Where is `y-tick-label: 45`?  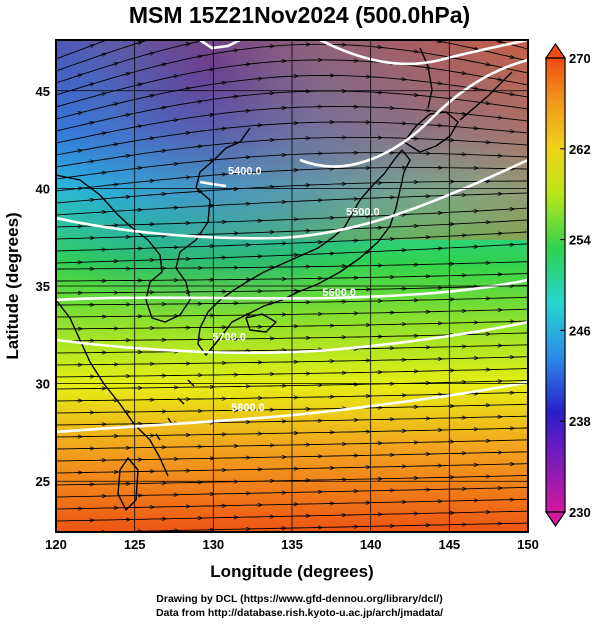 y-tick-label: 45 is located at coordinates (43, 91).